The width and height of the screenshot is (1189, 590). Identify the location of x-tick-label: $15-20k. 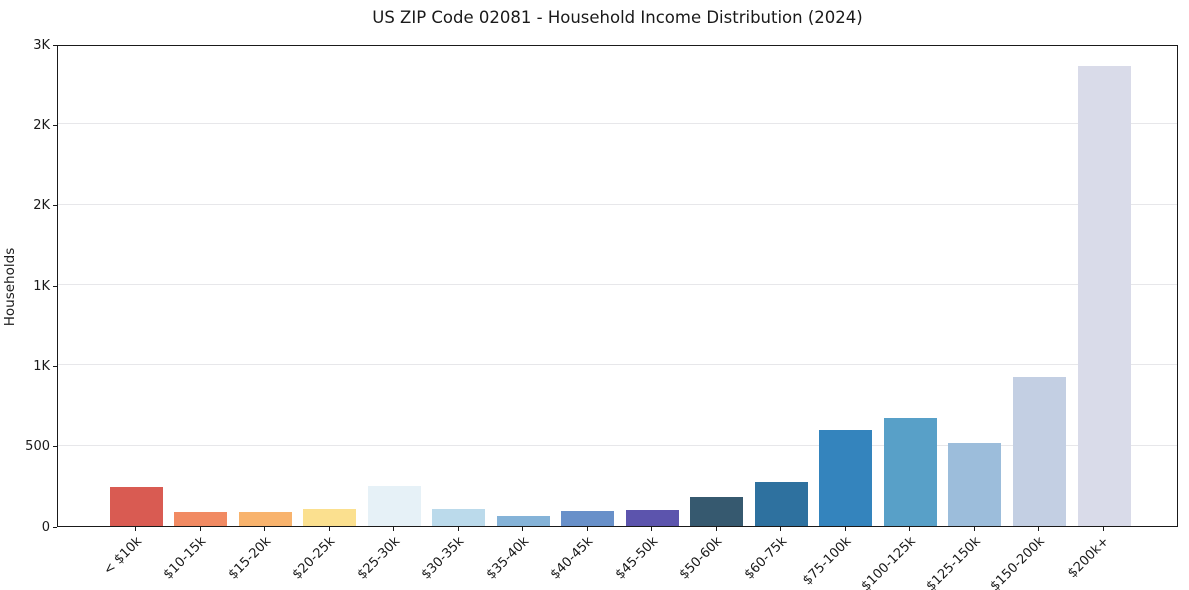
(249, 558).